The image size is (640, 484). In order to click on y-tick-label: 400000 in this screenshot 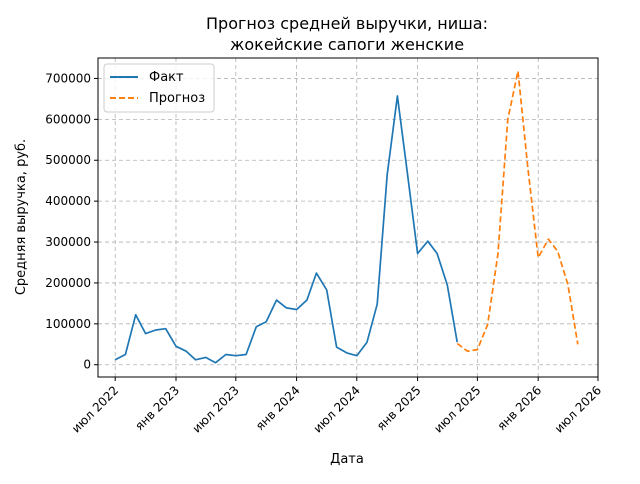, I will do `click(68, 201)`.